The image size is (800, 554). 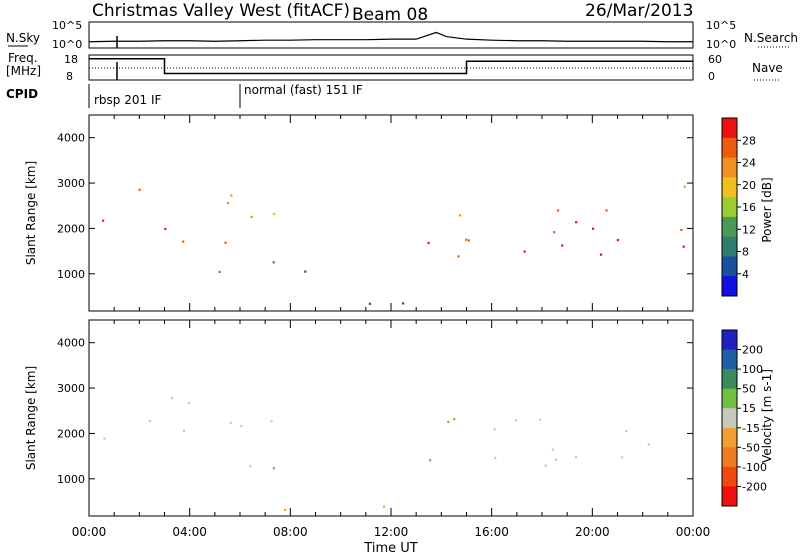 I want to click on colorbar-tick-label: -15, so click(x=751, y=428).